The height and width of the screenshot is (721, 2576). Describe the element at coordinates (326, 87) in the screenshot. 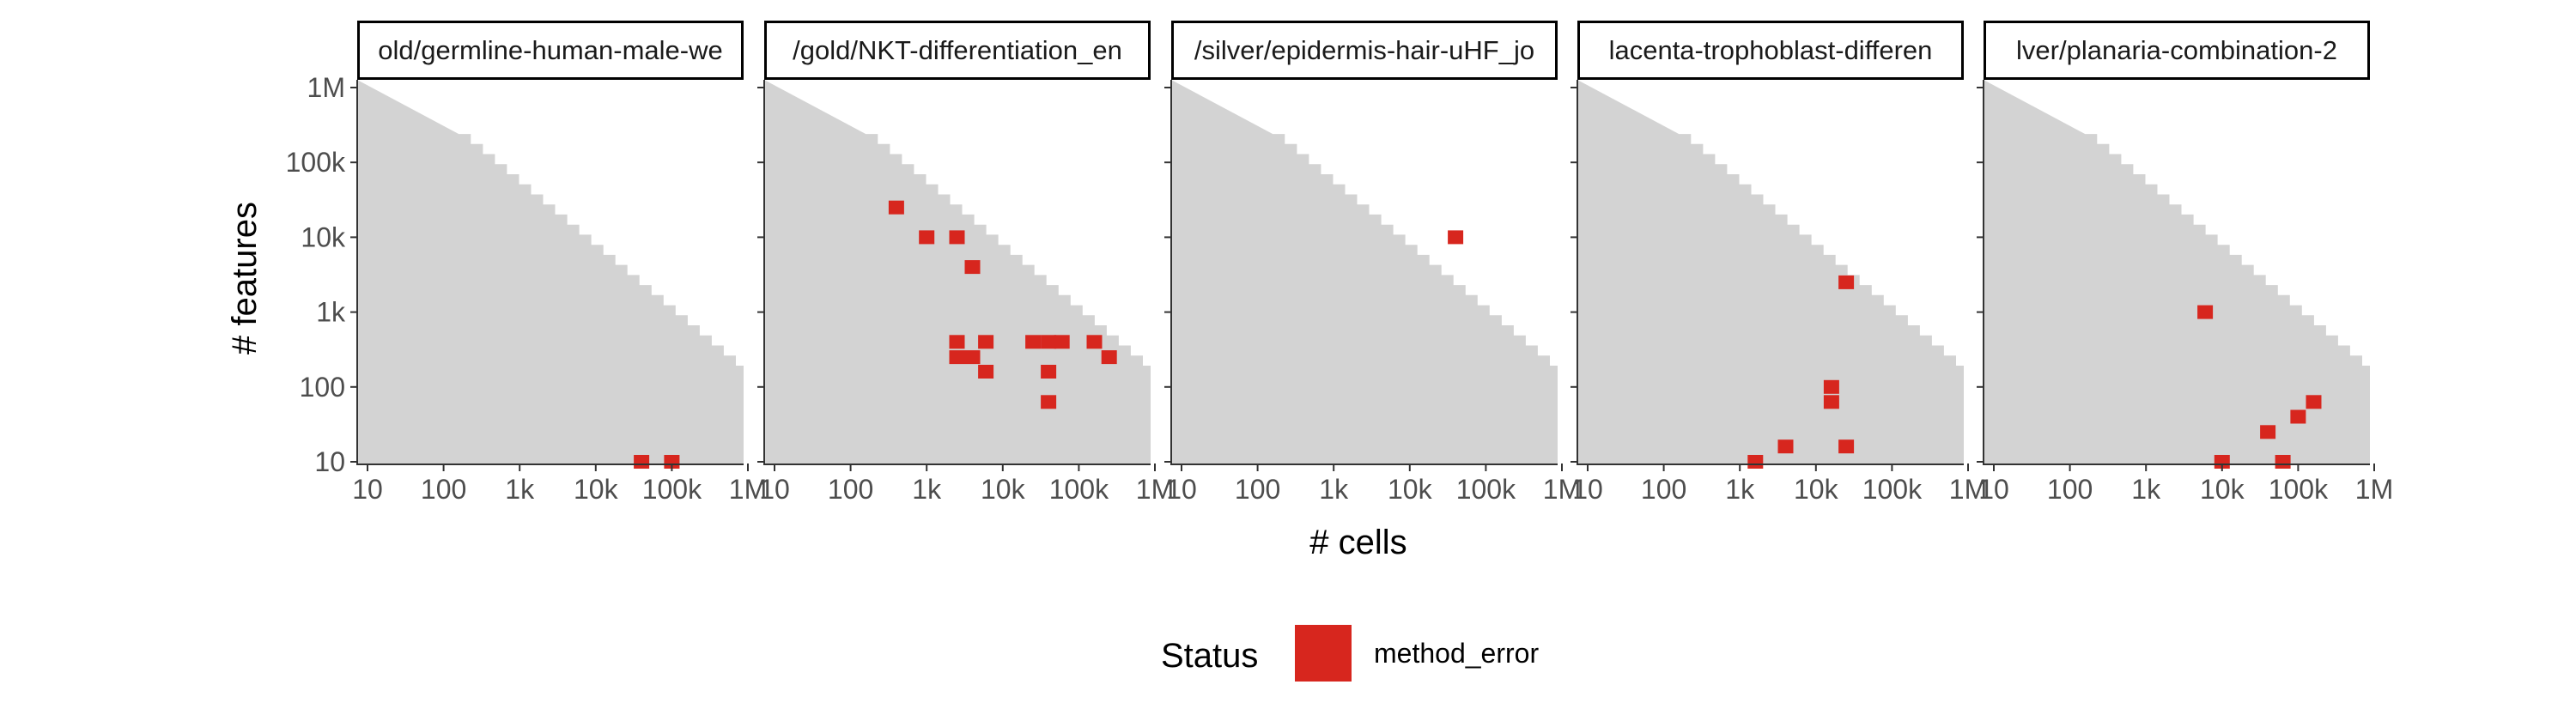

I see `y-tick-label: 1M` at that location.